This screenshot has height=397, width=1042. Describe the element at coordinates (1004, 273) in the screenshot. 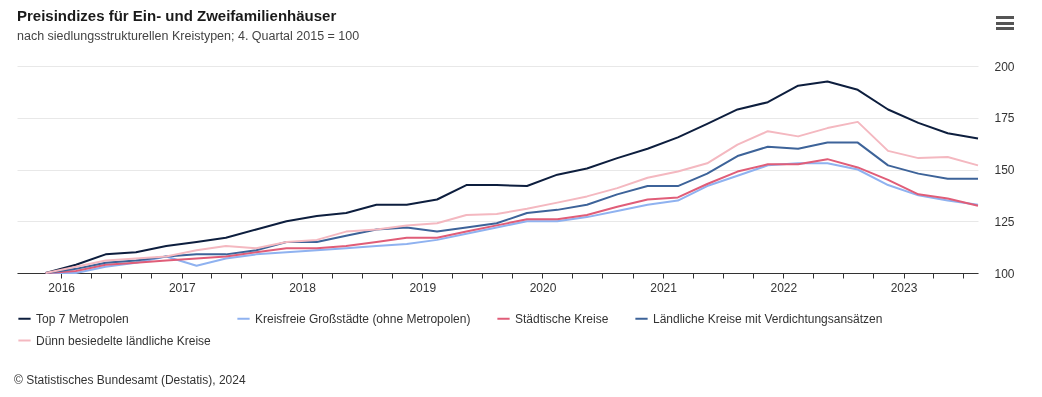

I see `y-tick-label: 100` at that location.